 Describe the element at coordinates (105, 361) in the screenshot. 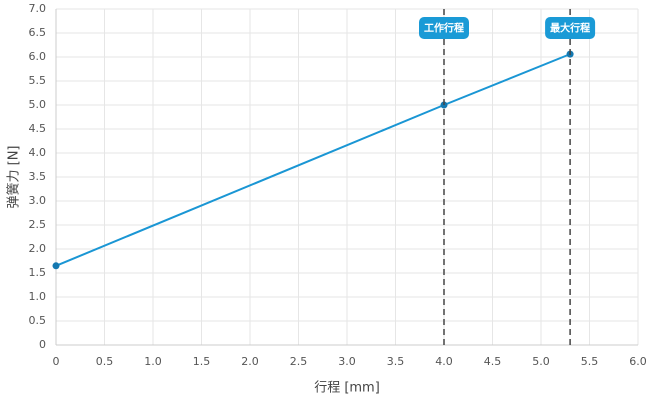

I see `x-tick-label: 0.5` at that location.